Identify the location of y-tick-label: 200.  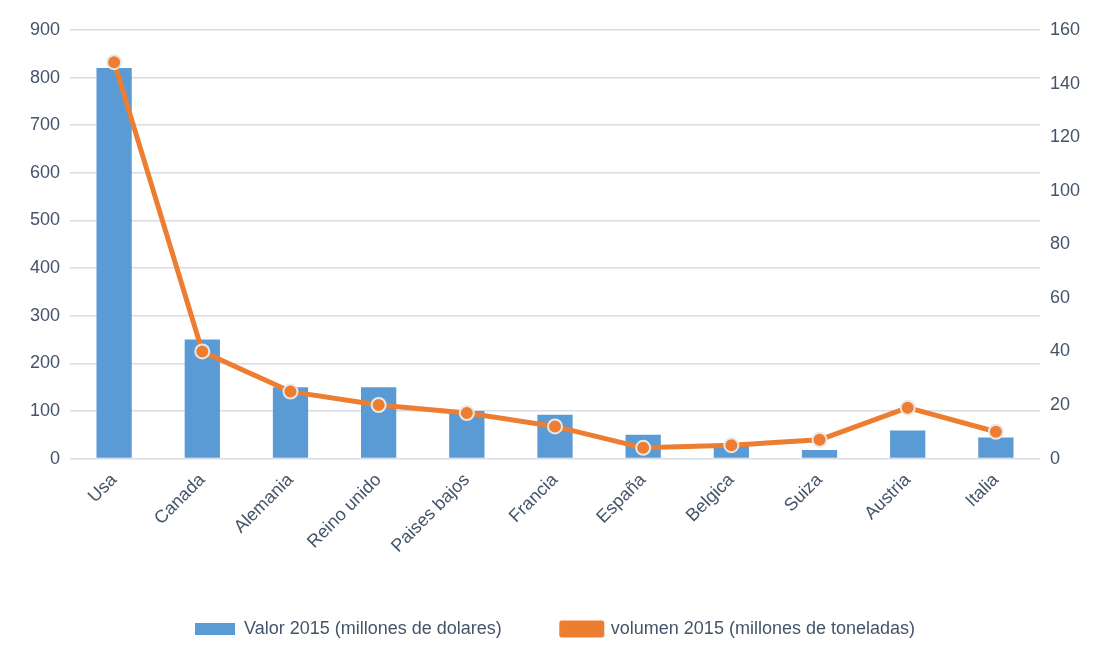
(45, 362).